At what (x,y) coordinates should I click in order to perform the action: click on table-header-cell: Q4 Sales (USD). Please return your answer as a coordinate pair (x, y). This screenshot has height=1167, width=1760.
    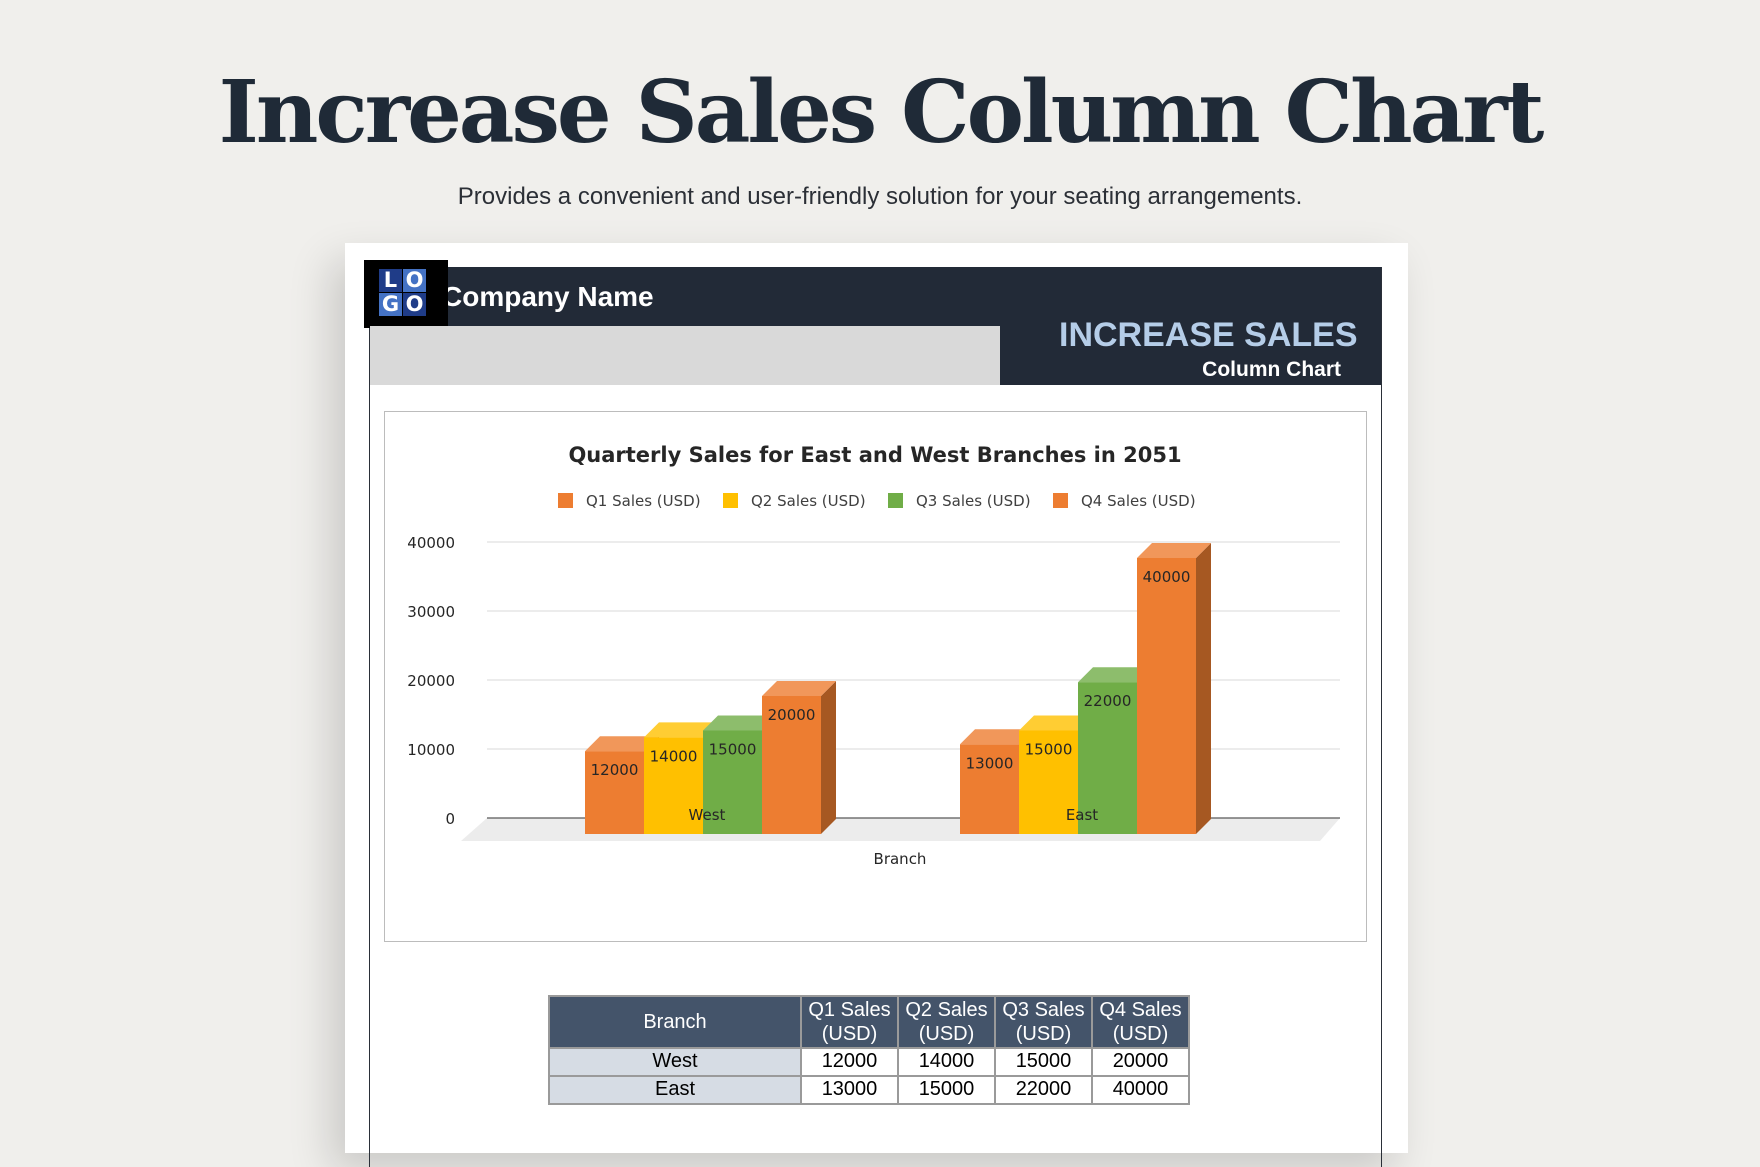
    Looking at the image, I should click on (1140, 1022).